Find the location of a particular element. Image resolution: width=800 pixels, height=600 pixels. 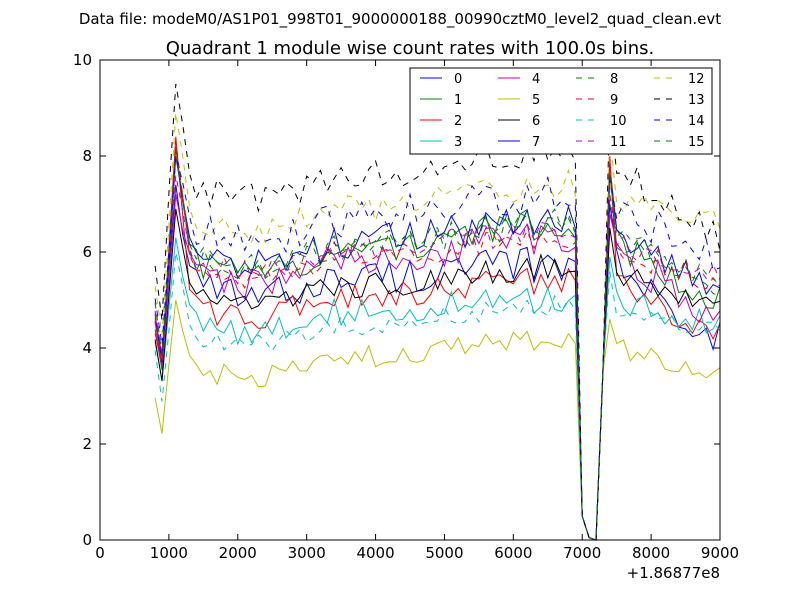

legend-label-3: 3 is located at coordinates (458, 142).